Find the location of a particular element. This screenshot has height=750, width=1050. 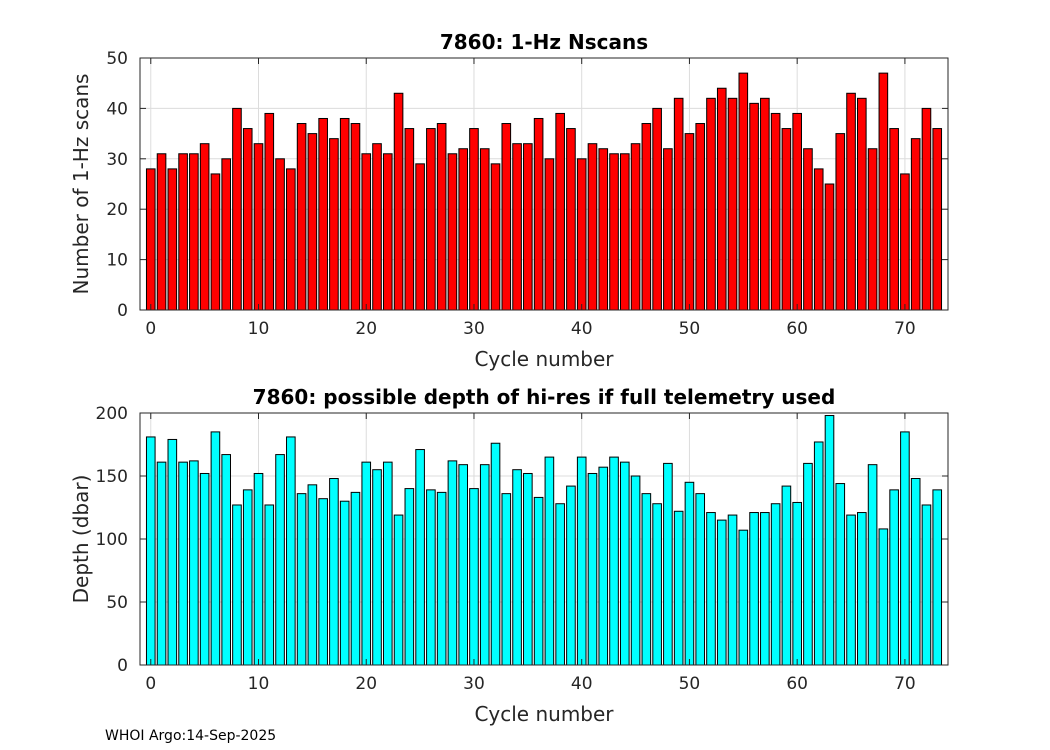

top-x-tick-label: 10 is located at coordinates (259, 329).